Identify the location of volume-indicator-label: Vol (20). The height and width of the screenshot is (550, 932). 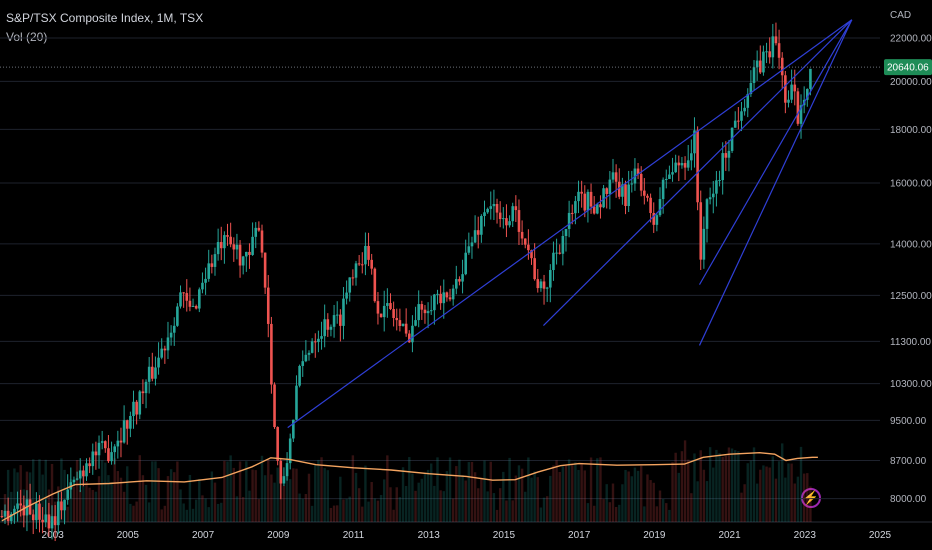
(27, 37).